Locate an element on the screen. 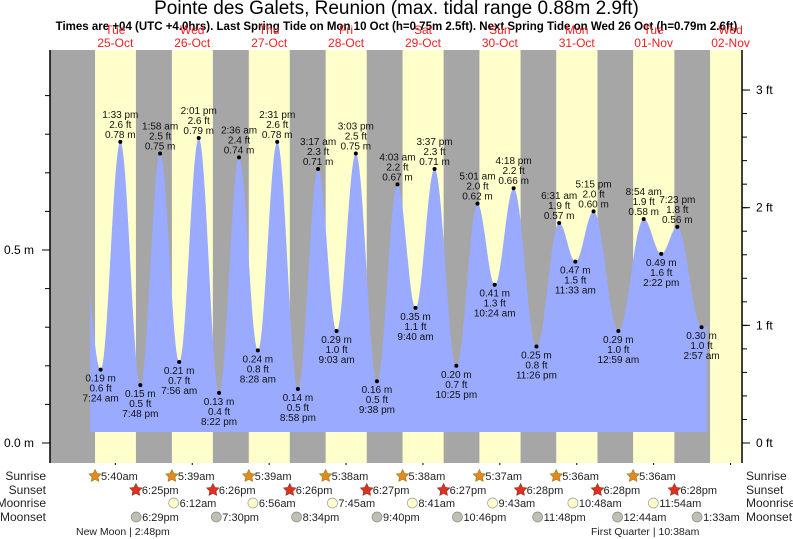 The width and height of the screenshot is (793, 539). tide-m-label: 0.24 m is located at coordinates (258, 359).